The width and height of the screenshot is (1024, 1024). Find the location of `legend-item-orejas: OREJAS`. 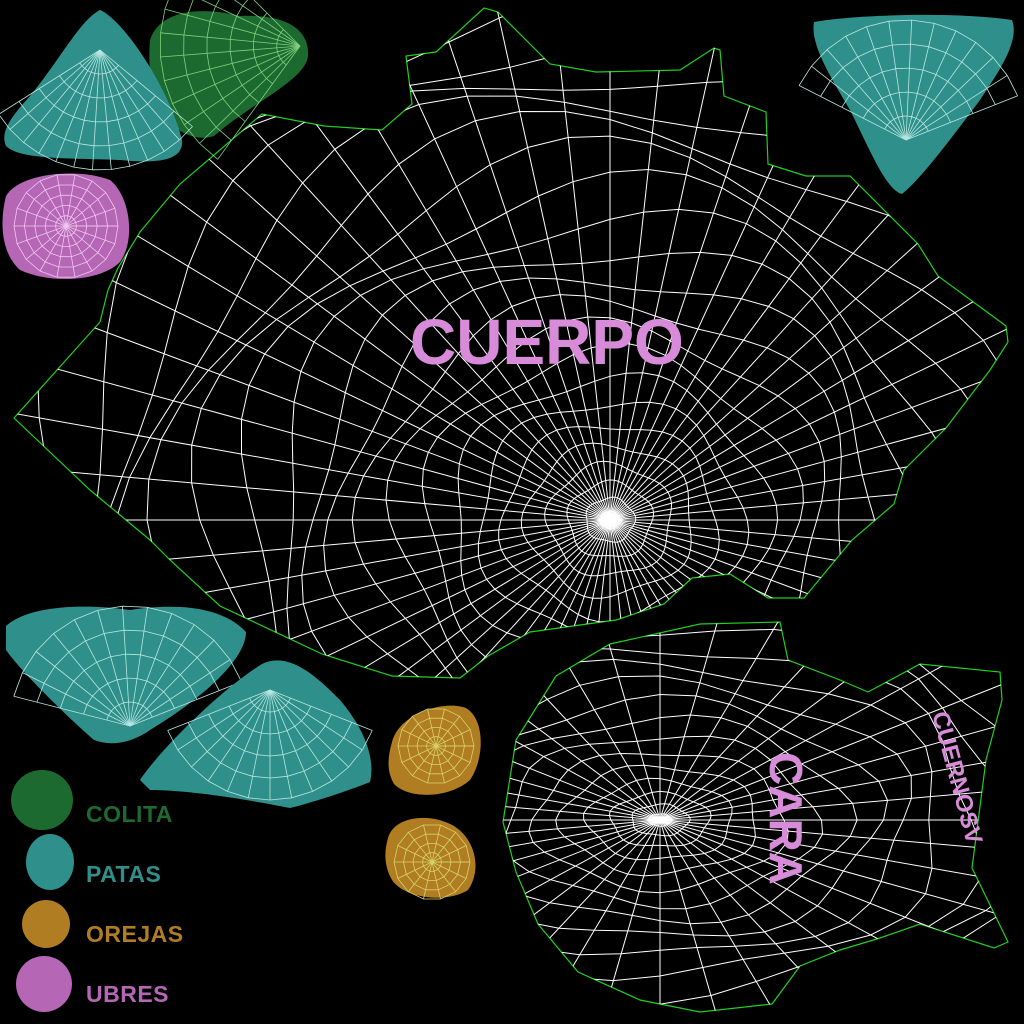

legend-item-orejas: OREJAS is located at coordinates (103, 924).